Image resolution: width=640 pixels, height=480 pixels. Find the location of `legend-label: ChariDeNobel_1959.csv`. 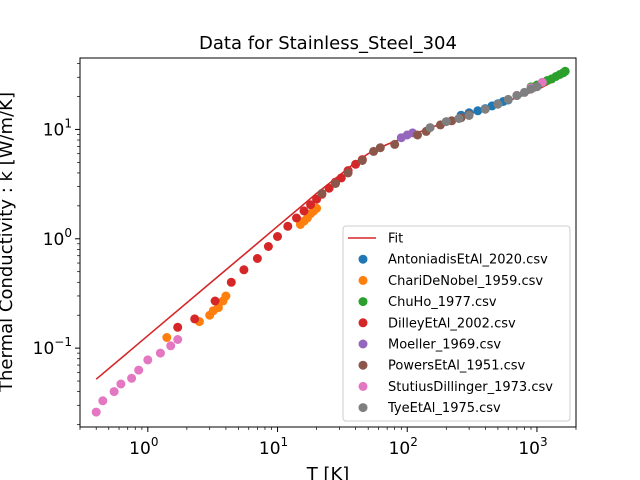

legend-label: ChariDeNobel_1959.csv is located at coordinates (465, 281).